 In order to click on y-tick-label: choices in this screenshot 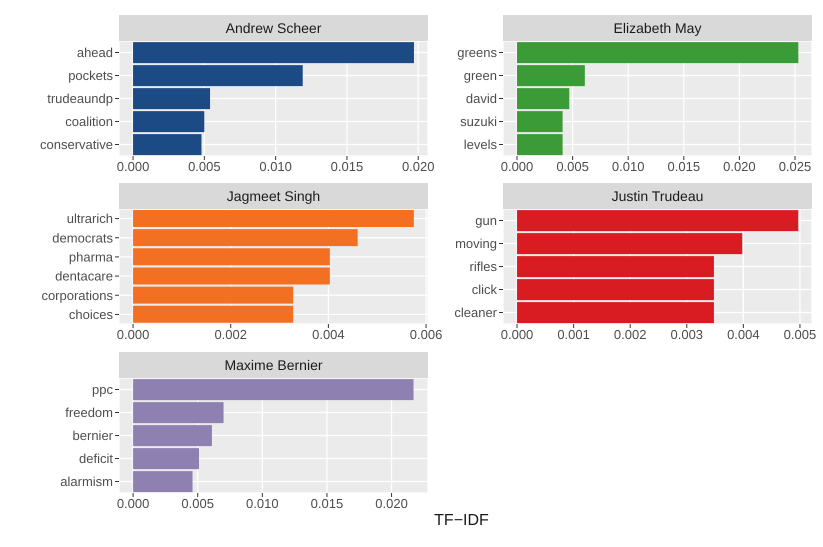, I will do `click(91, 314)`.